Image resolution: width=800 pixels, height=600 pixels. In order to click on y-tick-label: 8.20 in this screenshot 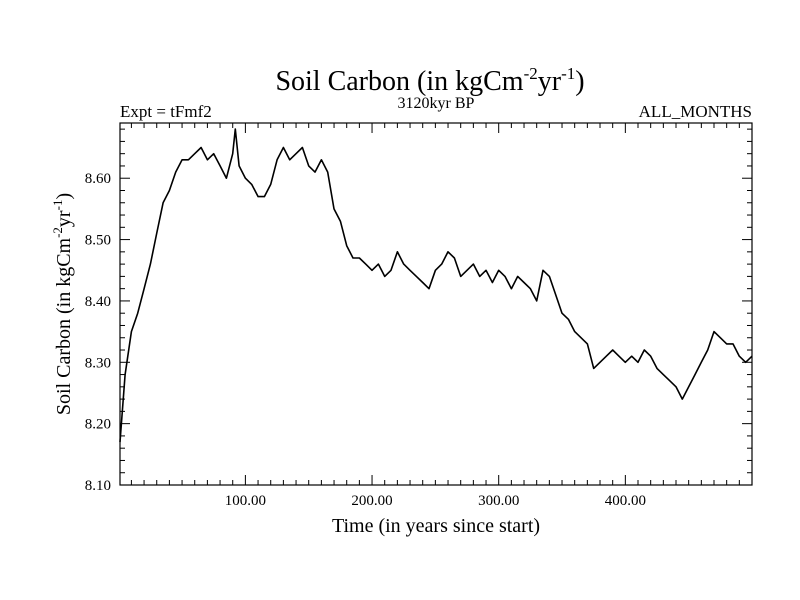, I will do `click(98, 425)`.